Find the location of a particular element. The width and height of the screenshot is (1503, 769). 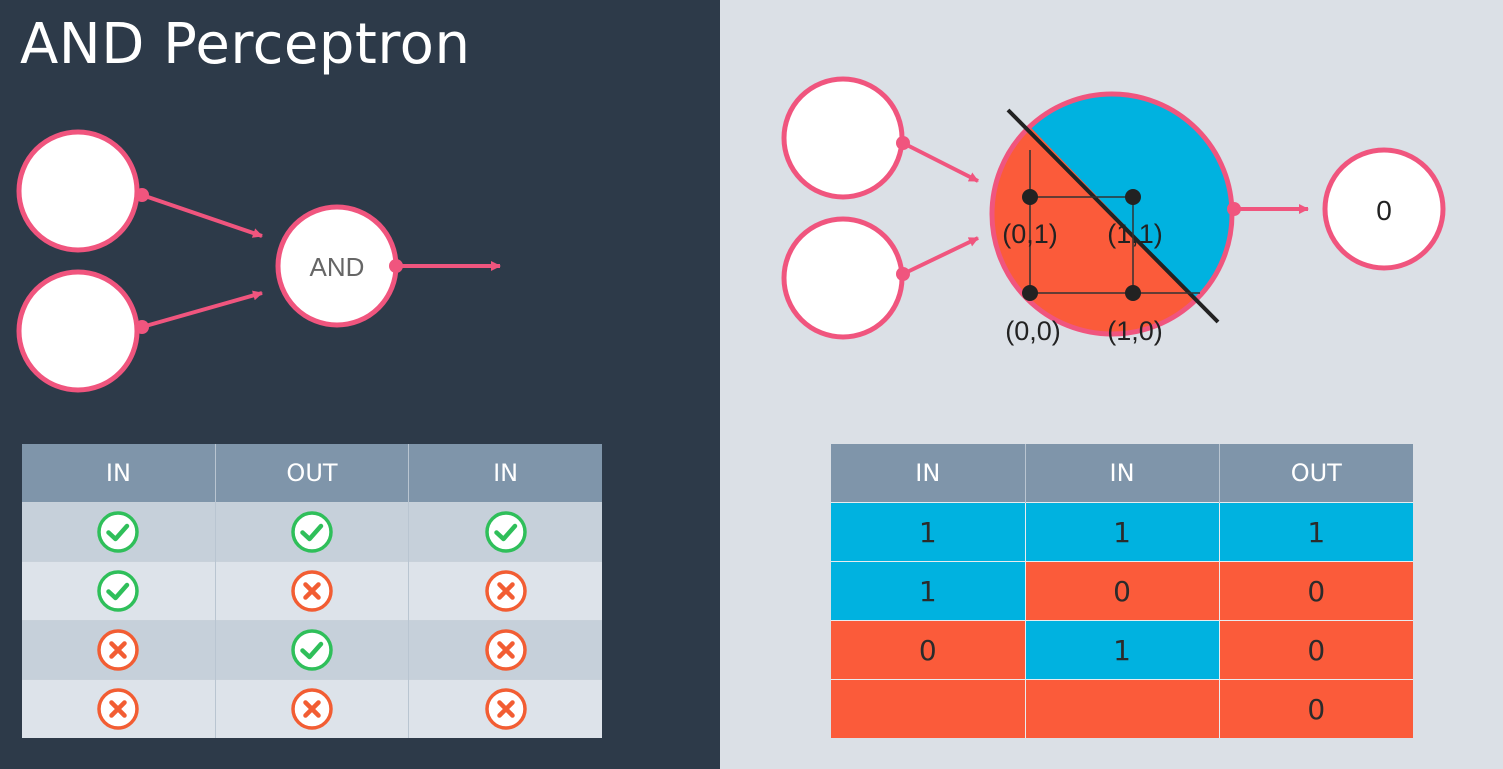

right-header-in-2: IN is located at coordinates (1122, 473).